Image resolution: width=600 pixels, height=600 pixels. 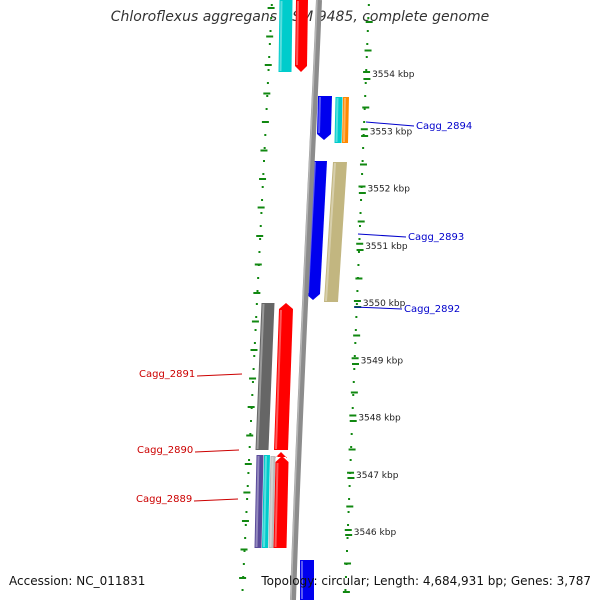 I want to click on gene-label: Cagg_2890, so click(x=165, y=450).